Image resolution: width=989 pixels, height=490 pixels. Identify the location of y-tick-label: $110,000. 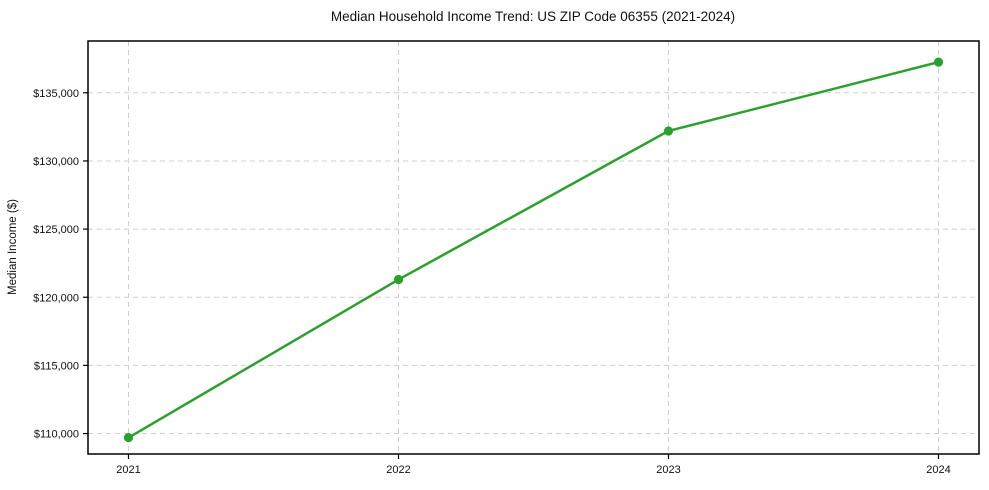
(56, 435).